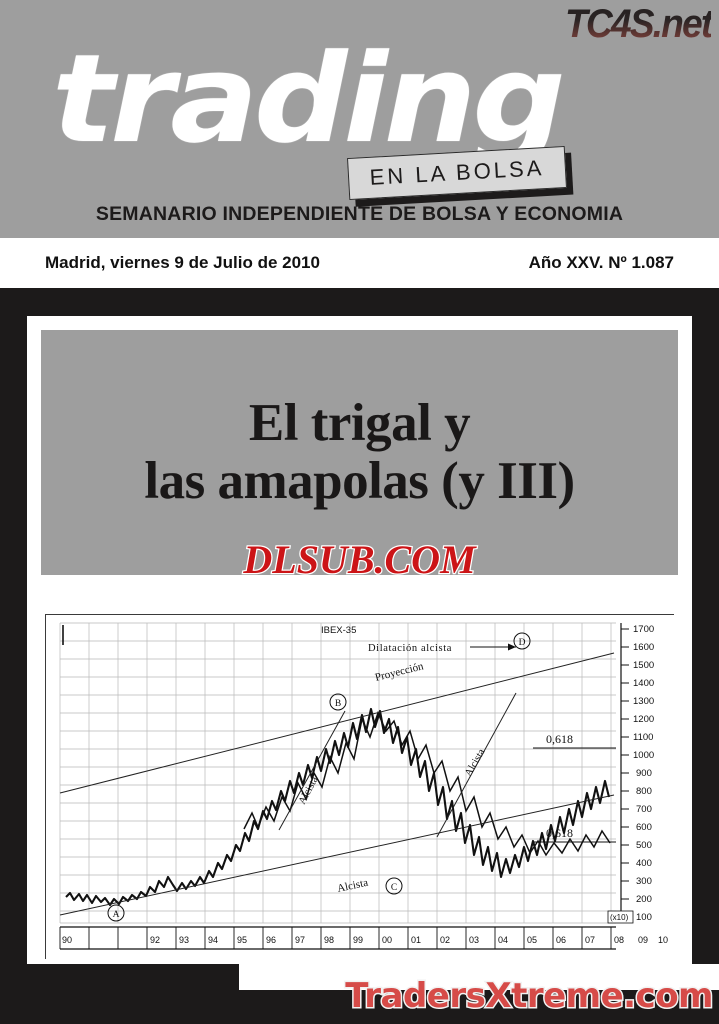 The width and height of the screenshot is (719, 1024). What do you see at coordinates (309, 99) in the screenshot?
I see `magazine-title: trading` at bounding box center [309, 99].